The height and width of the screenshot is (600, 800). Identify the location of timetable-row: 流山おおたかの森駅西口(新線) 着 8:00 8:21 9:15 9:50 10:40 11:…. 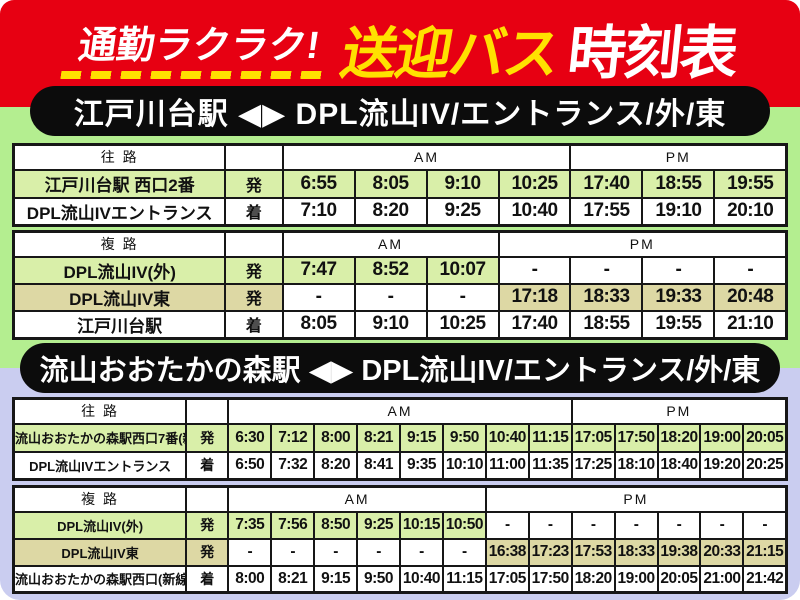
(400, 579).